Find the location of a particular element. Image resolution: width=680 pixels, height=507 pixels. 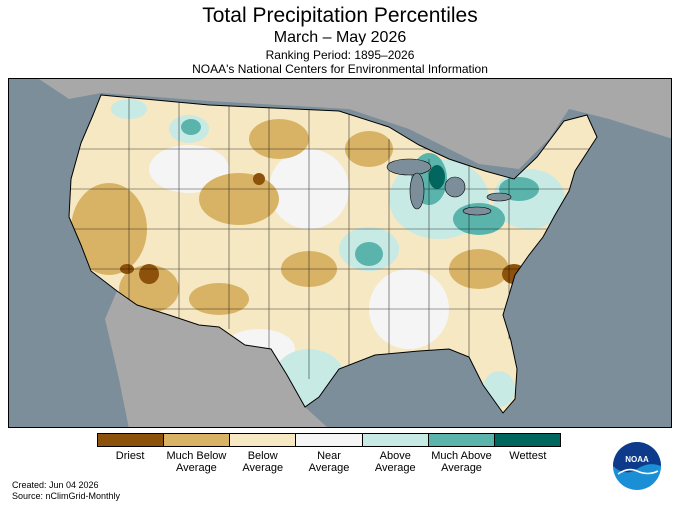

lake-superior is located at coordinates (409, 167).